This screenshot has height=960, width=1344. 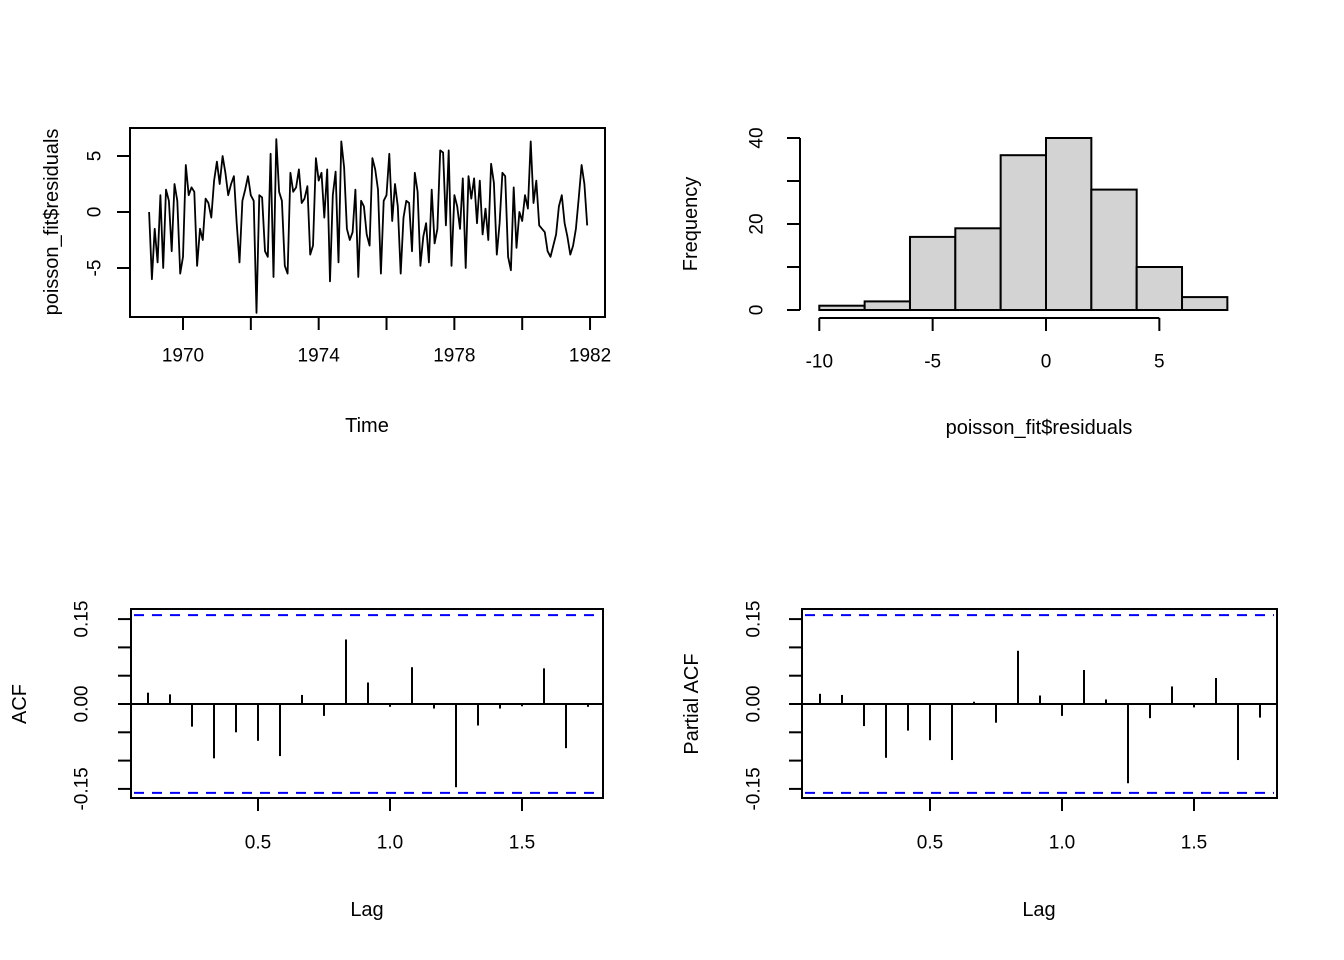 What do you see at coordinates (757, 137) in the screenshot?
I see `y-axis-tick-label: 40` at bounding box center [757, 137].